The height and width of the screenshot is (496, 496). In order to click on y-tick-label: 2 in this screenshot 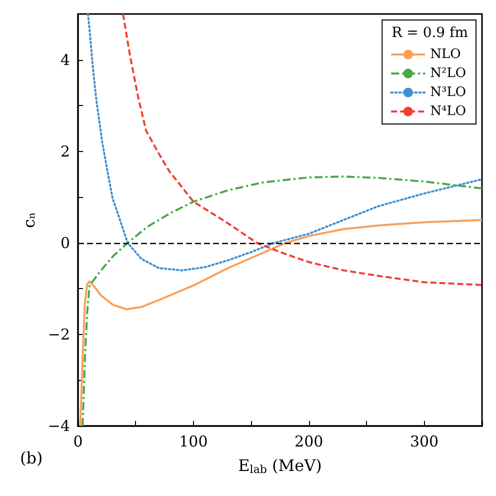, I will do `click(65, 151)`.